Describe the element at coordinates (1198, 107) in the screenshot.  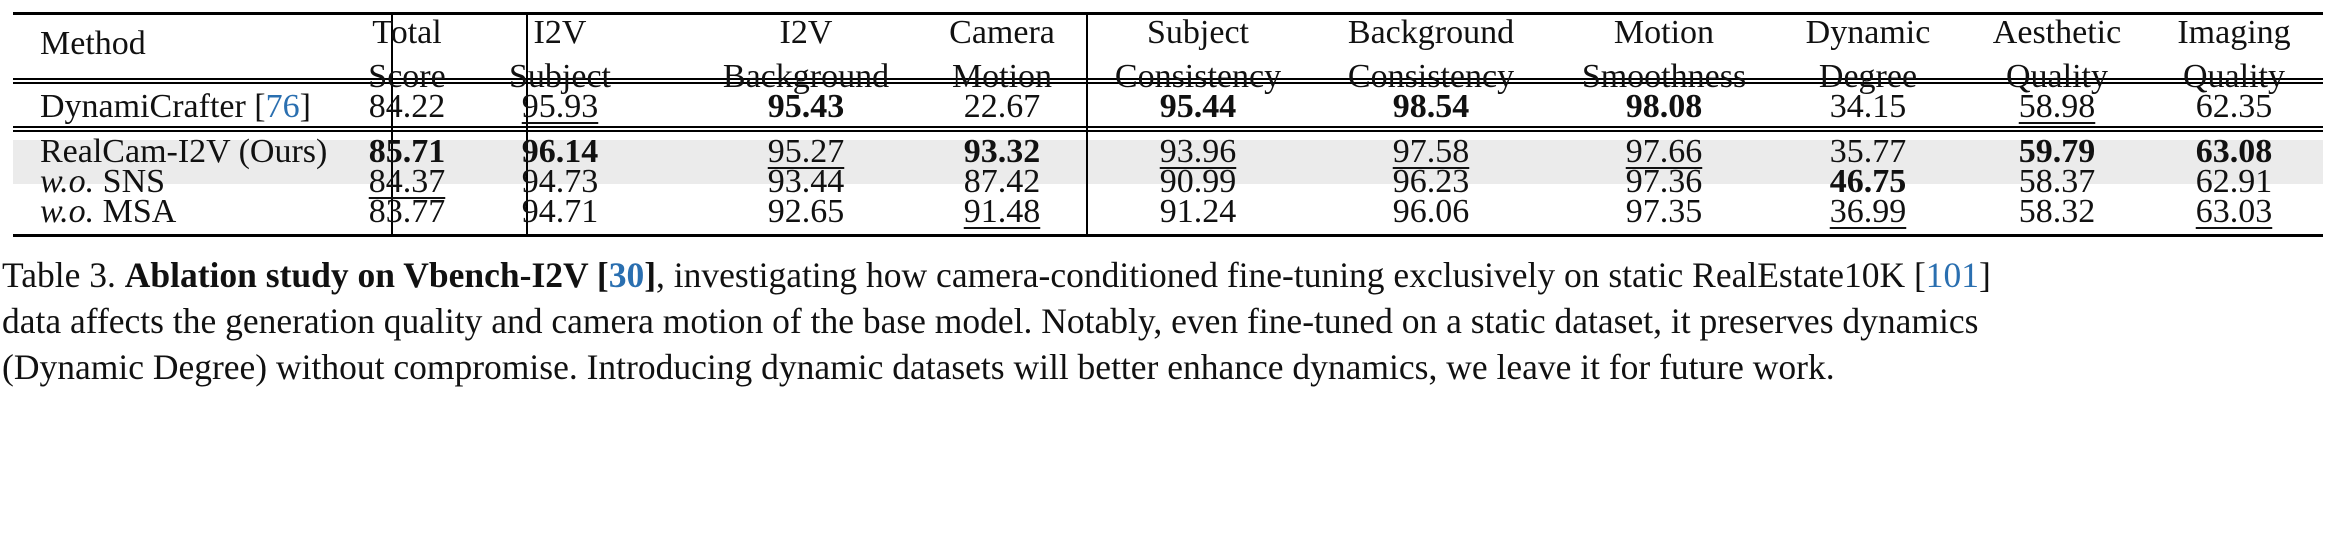
I see `cell-subject_consistency: 95.44` at that location.